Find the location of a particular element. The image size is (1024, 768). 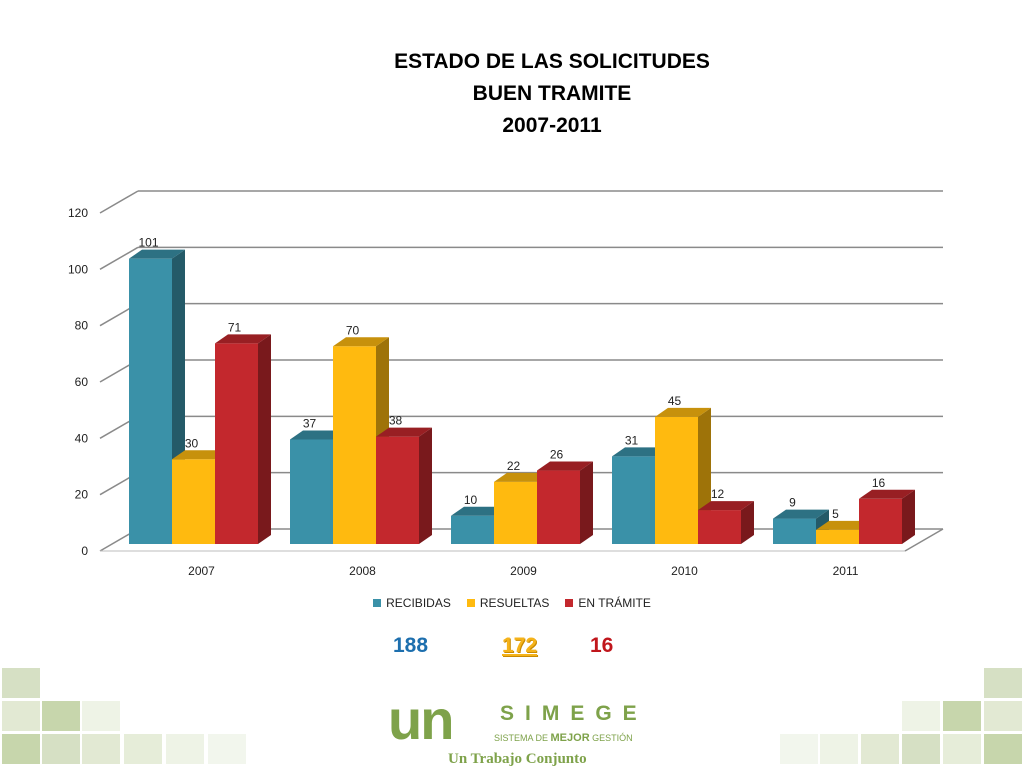

data-label: 71 is located at coordinates (235, 327).